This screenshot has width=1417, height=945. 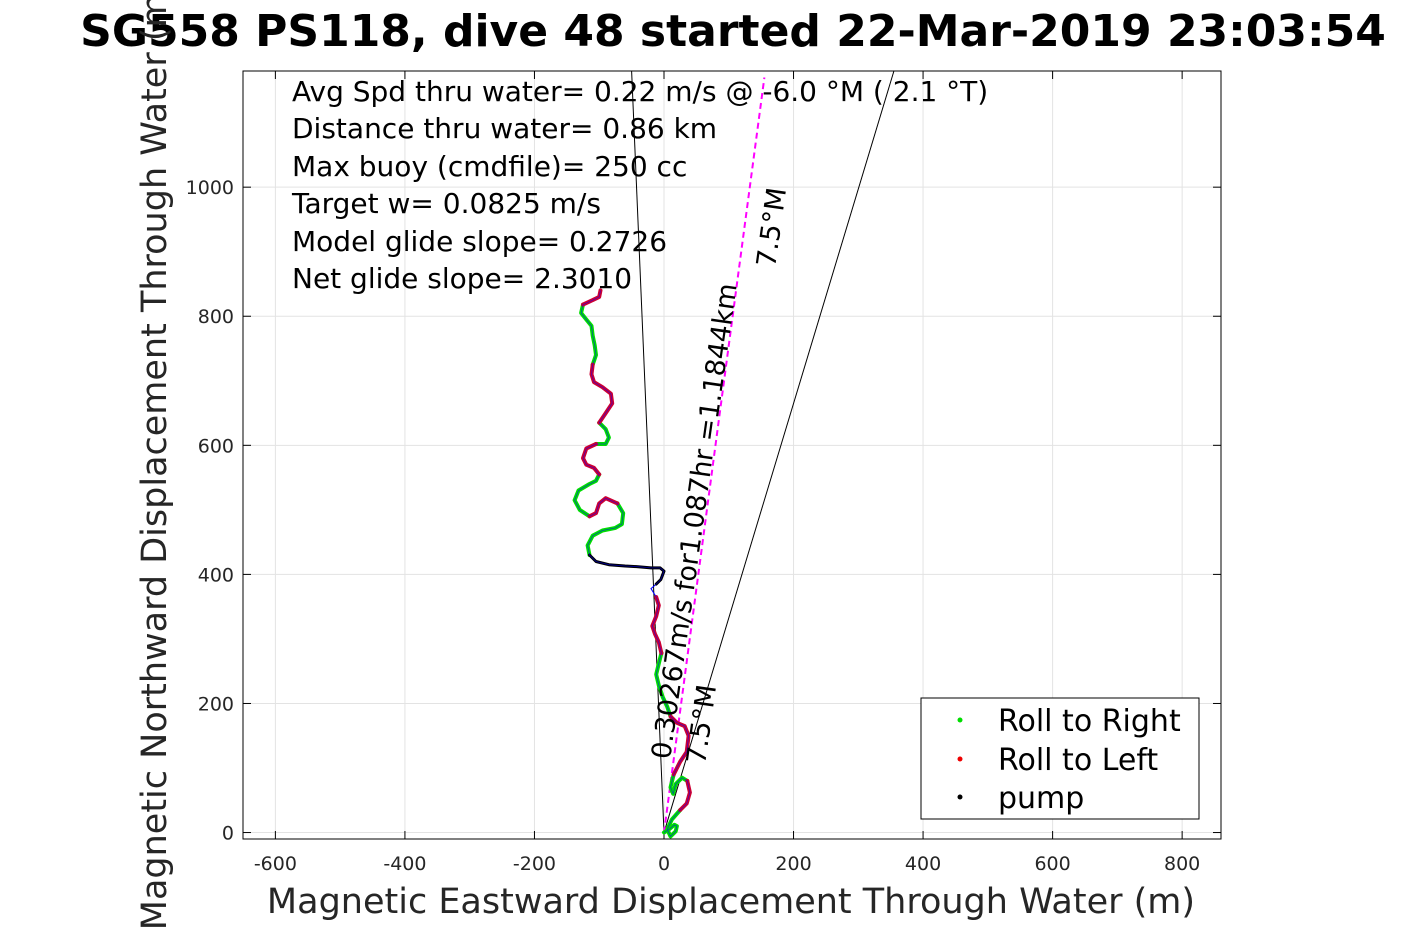 I want to click on annotation-line: Max buoy (cmdfile)= 250 cc, so click(x=489, y=166).